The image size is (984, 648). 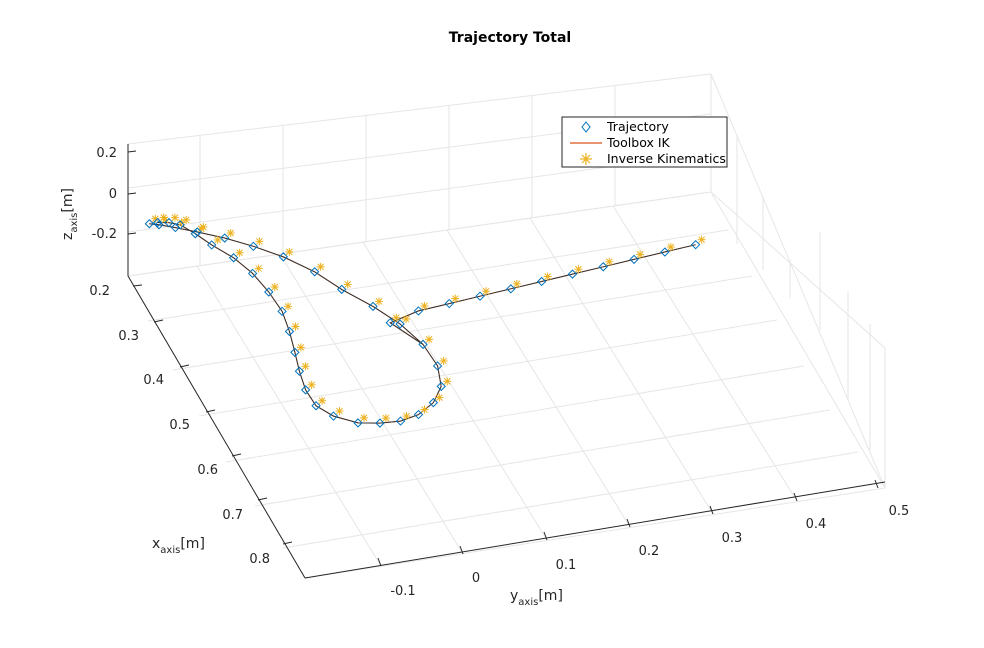 I want to click on legend-entry-toolbox-ik: Toolbox IK, so click(x=620, y=142).